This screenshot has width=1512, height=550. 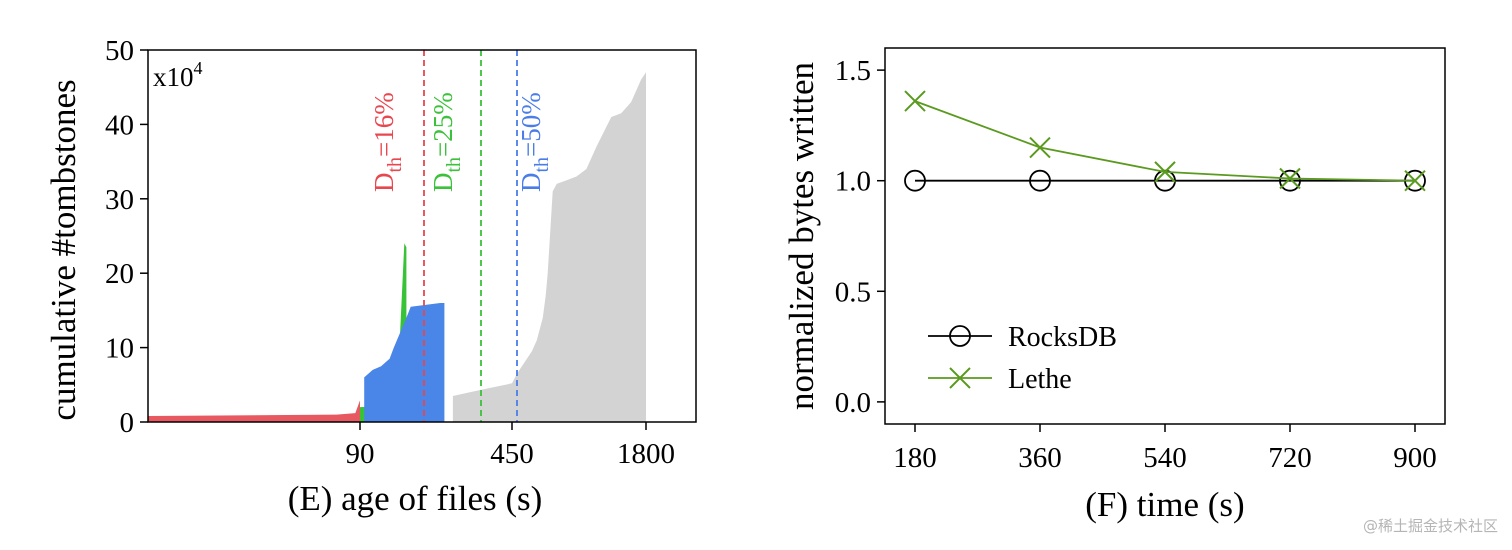 I want to click on f-ytick-label: 1.0, so click(x=853, y=182).